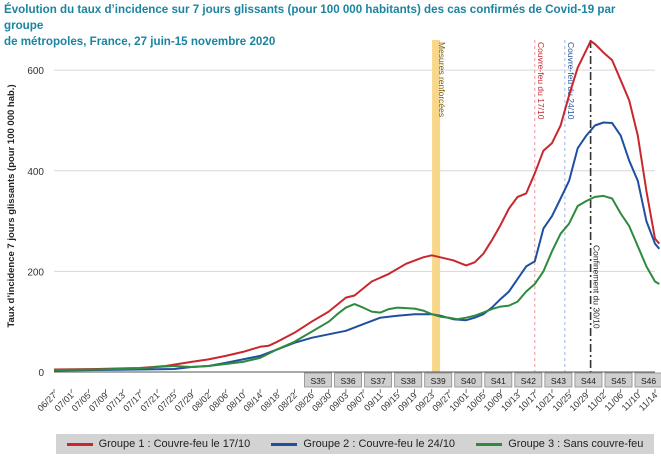 This screenshot has height=465, width=661. I want to click on week-box-s39, so click(438, 380).